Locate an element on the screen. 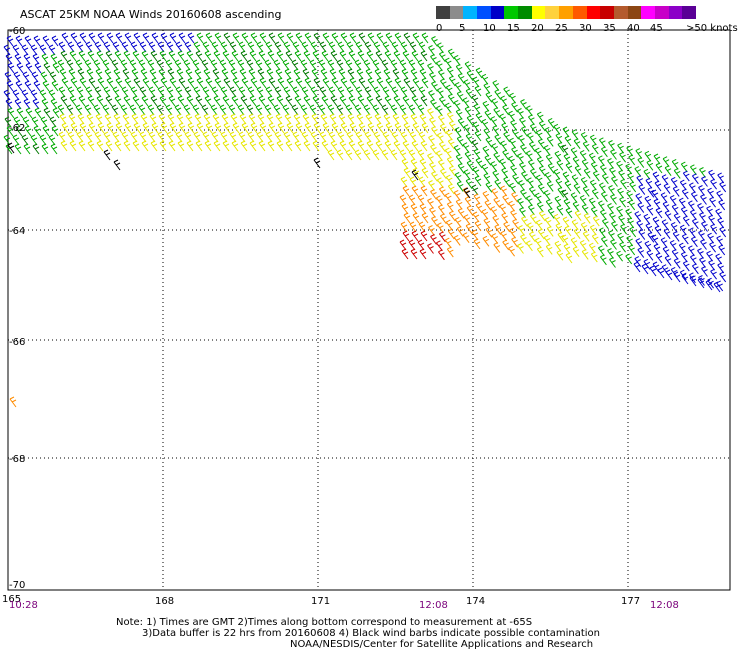 This screenshot has height=650, width=740. legend-label: 40 is located at coordinates (633, 28).